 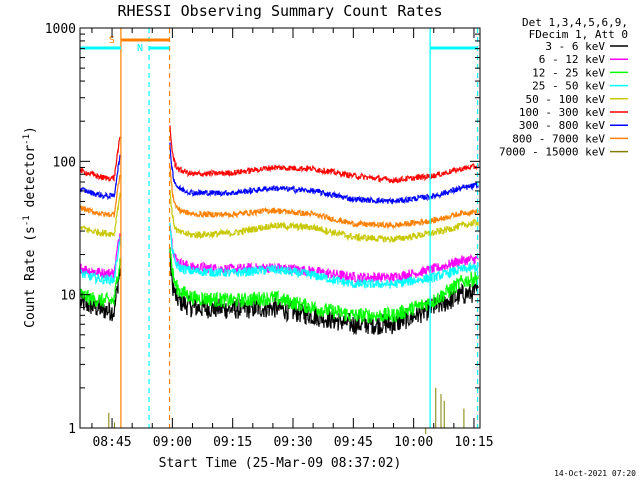 I want to click on y-tick-label: 100, so click(x=64, y=162).